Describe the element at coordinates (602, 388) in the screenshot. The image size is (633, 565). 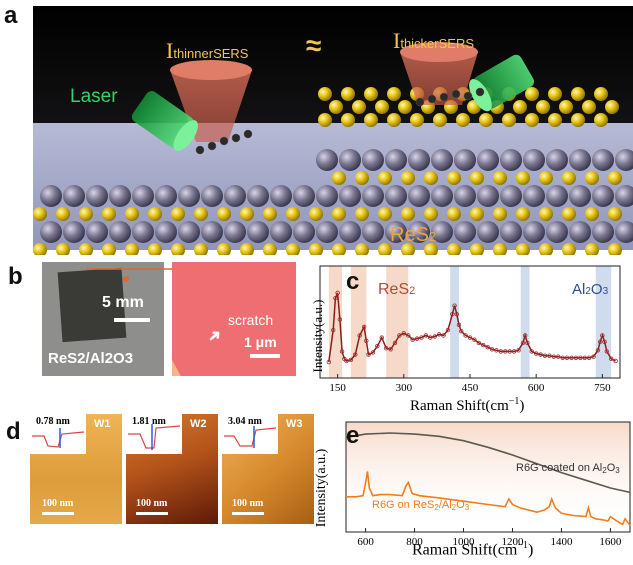
I see `x-tick-label: 750` at that location.